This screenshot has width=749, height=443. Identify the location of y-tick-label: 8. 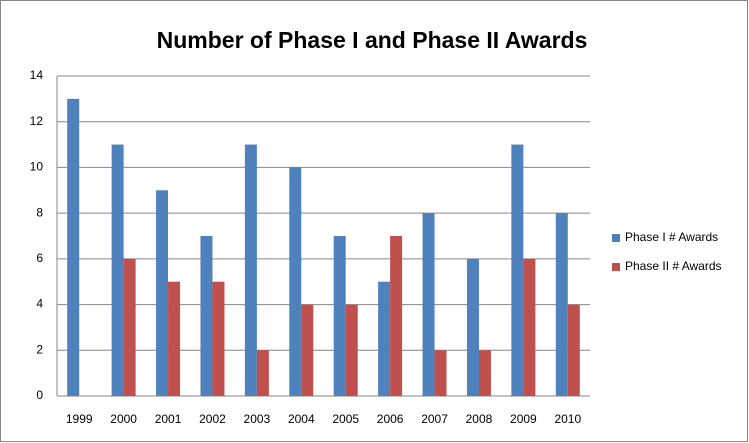
(39, 212).